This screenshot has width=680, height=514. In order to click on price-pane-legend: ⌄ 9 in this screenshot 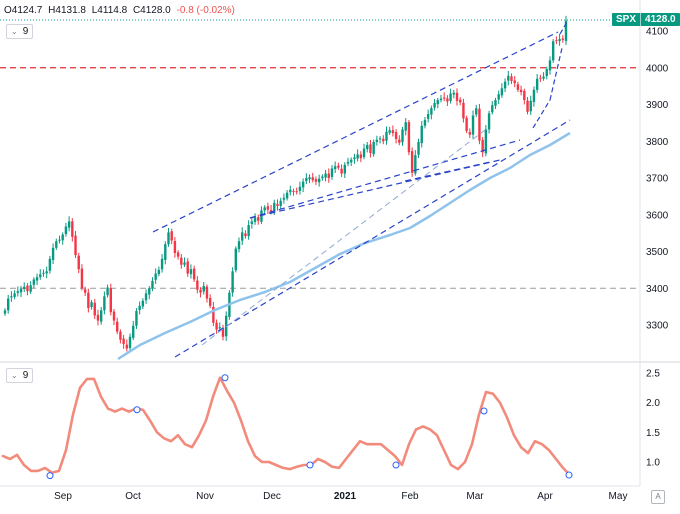, I will do `click(20, 31)`.